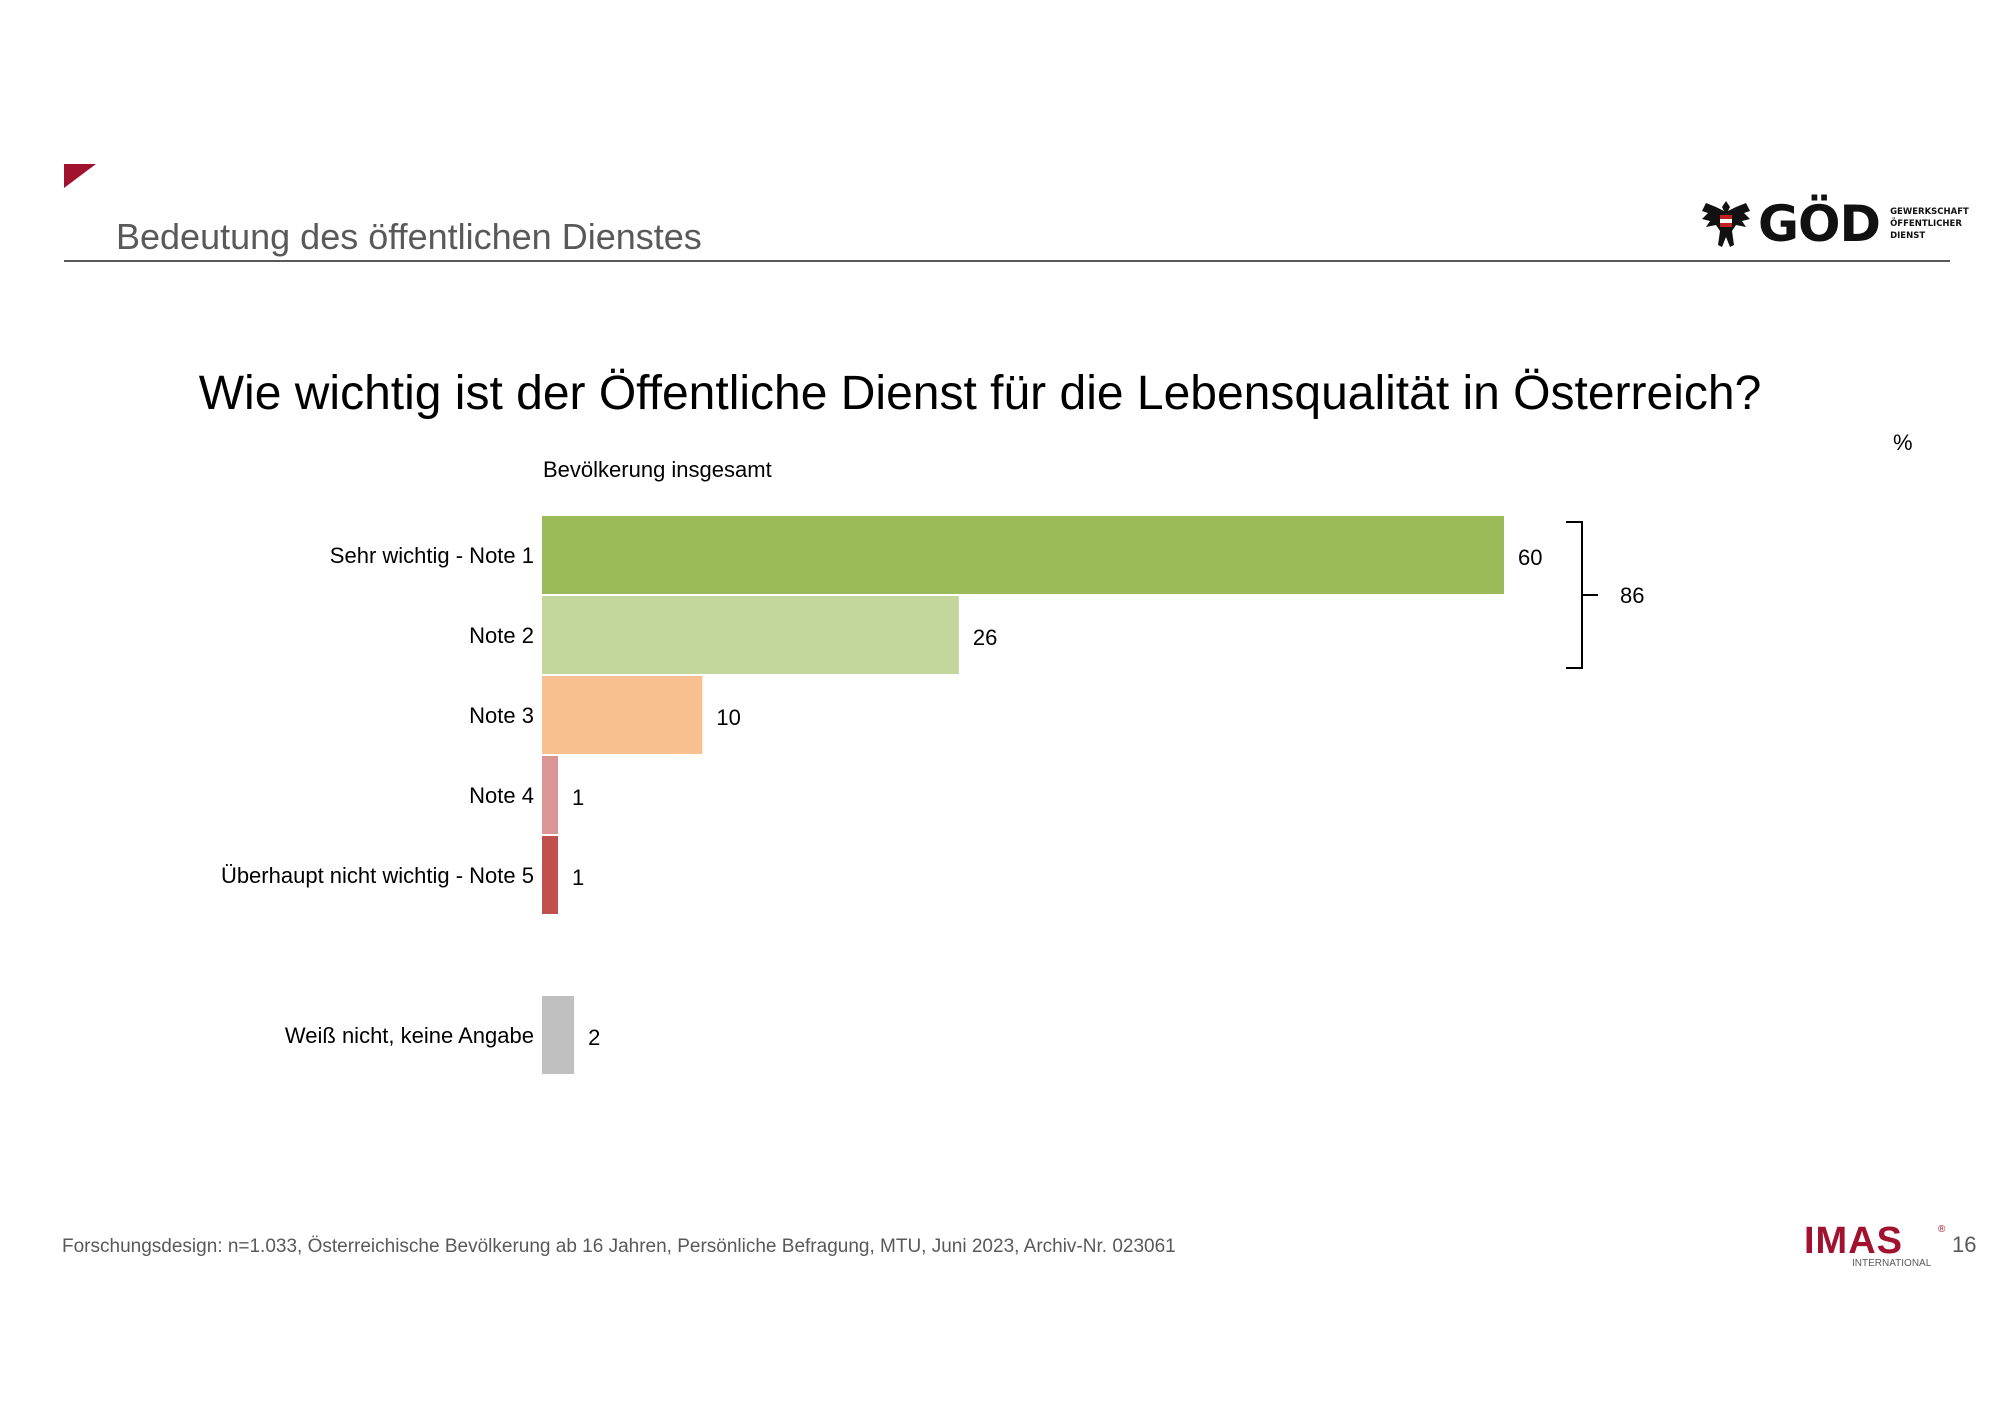 This screenshot has height=1413, width=2000. Describe the element at coordinates (80, 176) in the screenshot. I see `corner-accent-mark` at that location.